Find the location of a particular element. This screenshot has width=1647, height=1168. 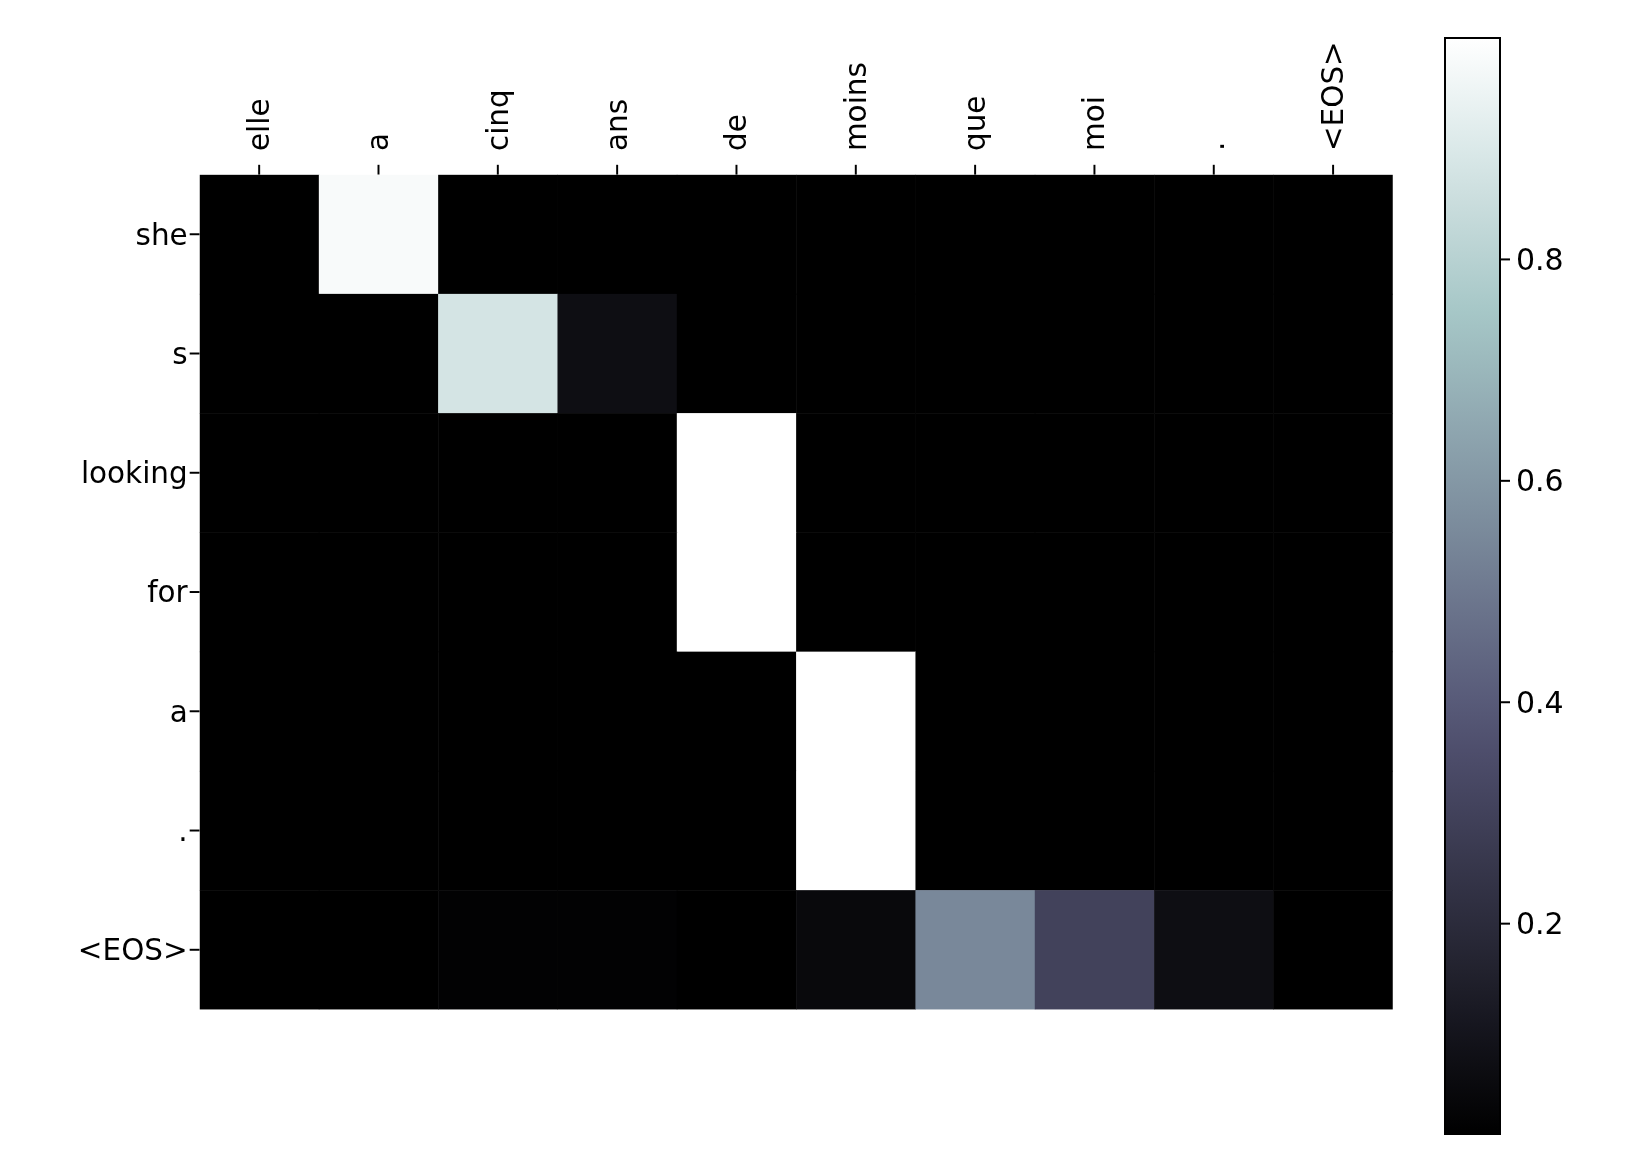

y-tick-label: a is located at coordinates (178, 711).